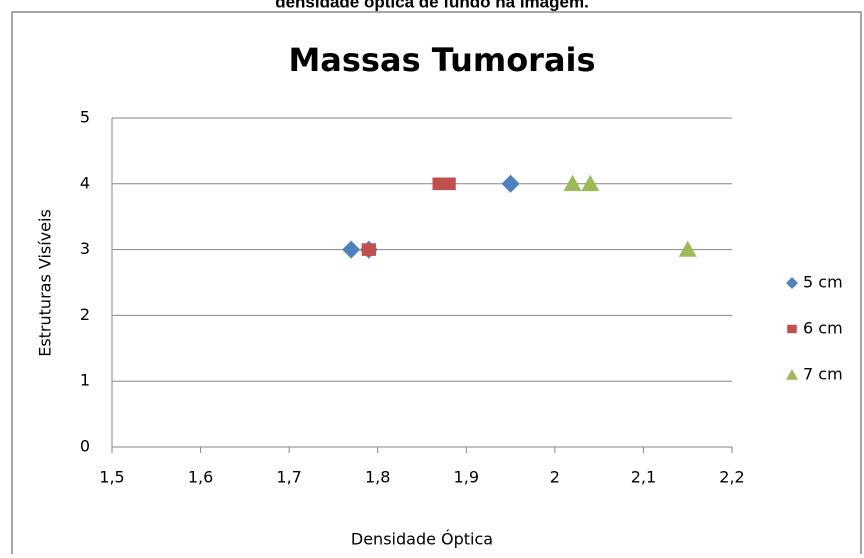 Image resolution: width=864 pixels, height=558 pixels. I want to click on x-tick-label: 1,9, so click(466, 477).